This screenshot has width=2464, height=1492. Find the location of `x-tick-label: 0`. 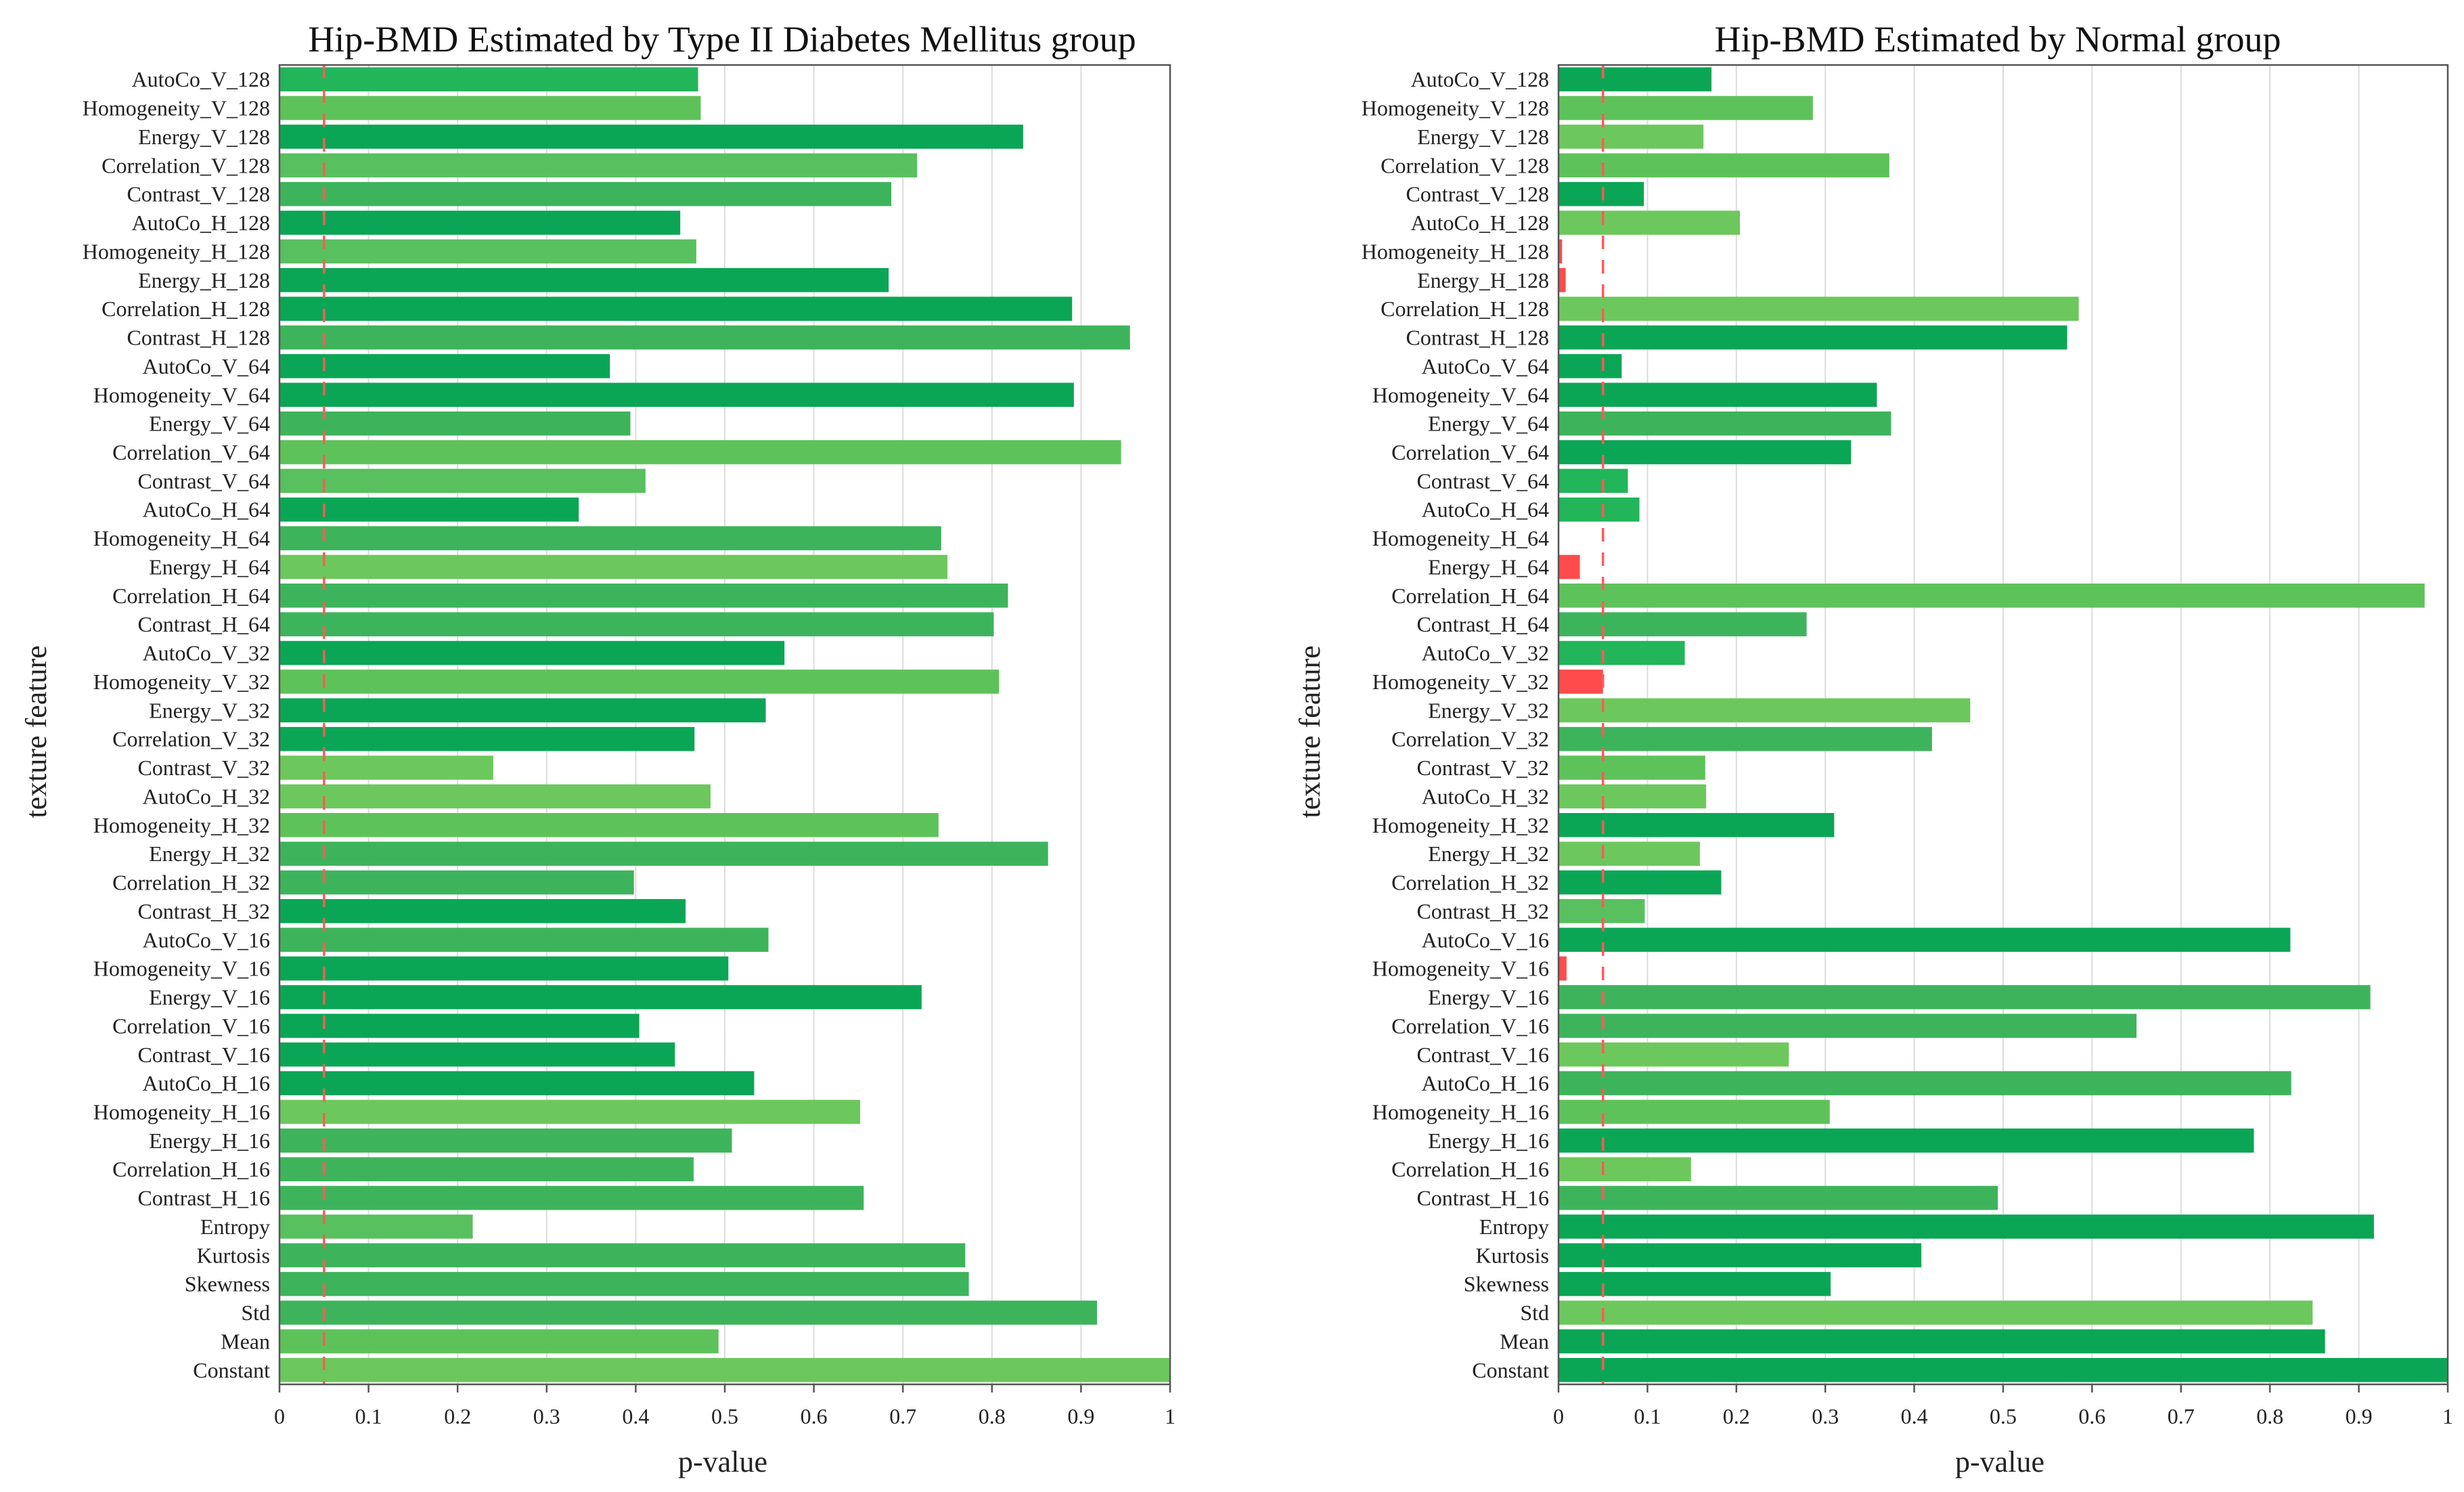

x-tick-label: 0 is located at coordinates (279, 1416).